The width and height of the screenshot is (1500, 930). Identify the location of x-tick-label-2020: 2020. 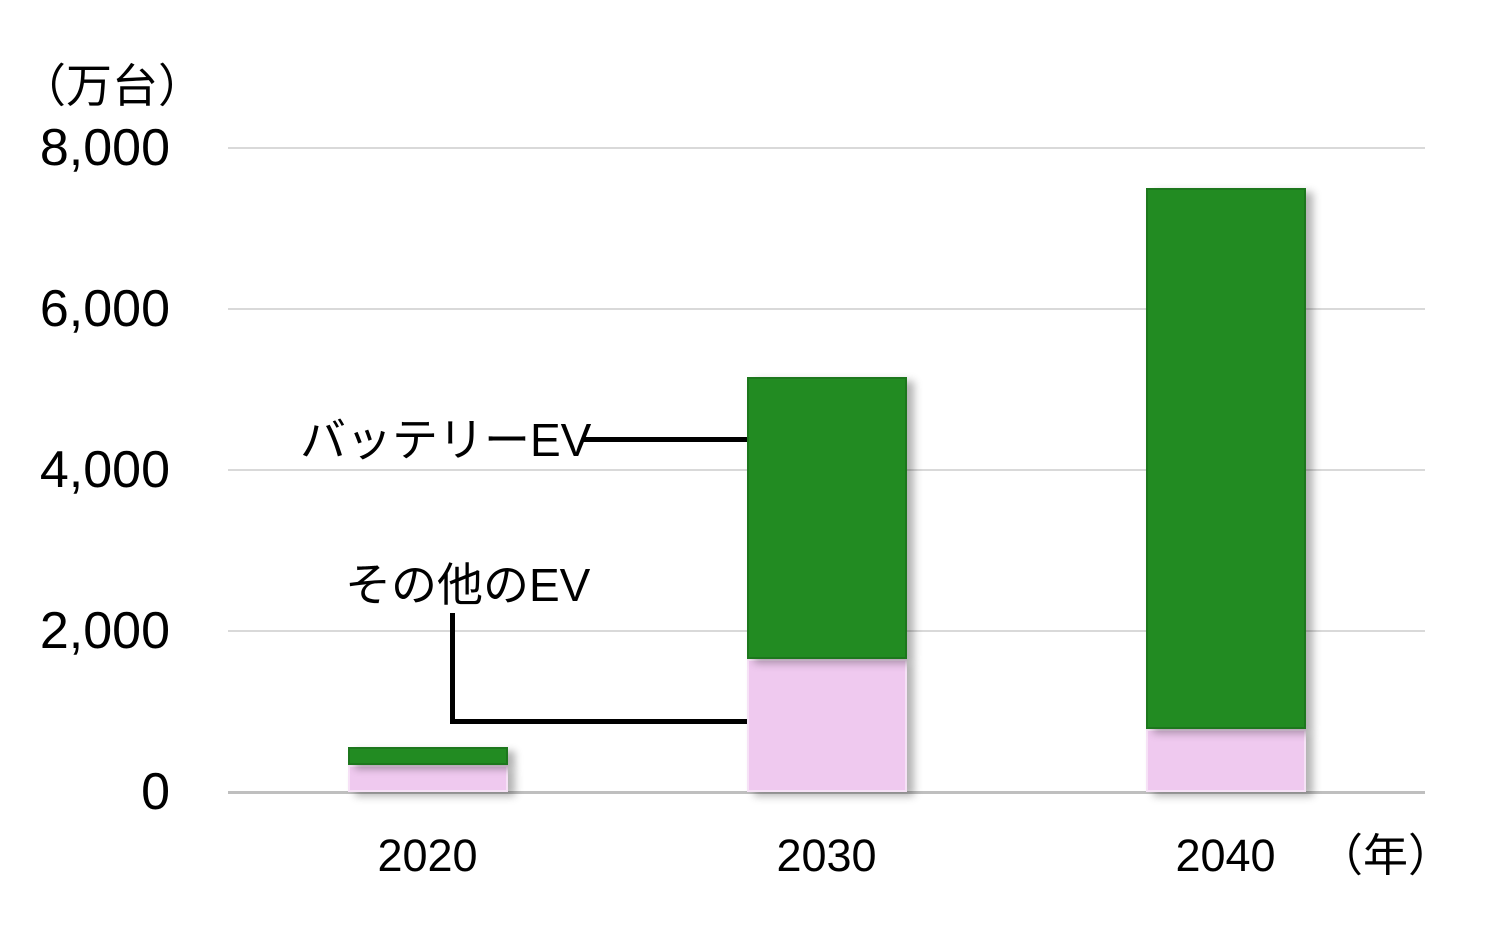
(427, 855).